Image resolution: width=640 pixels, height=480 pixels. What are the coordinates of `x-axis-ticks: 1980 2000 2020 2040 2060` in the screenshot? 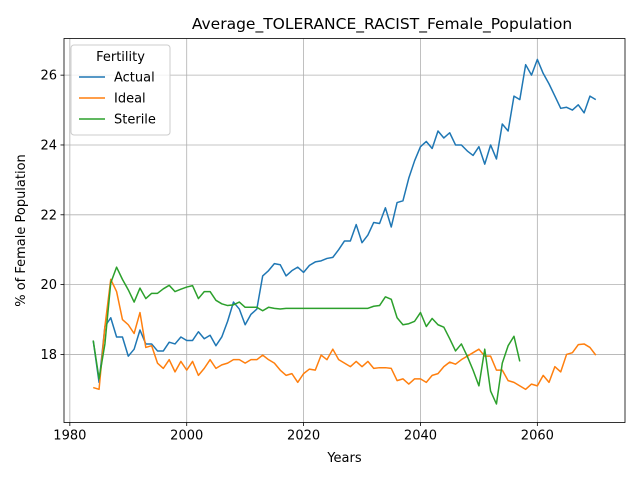 It's located at (303, 433).